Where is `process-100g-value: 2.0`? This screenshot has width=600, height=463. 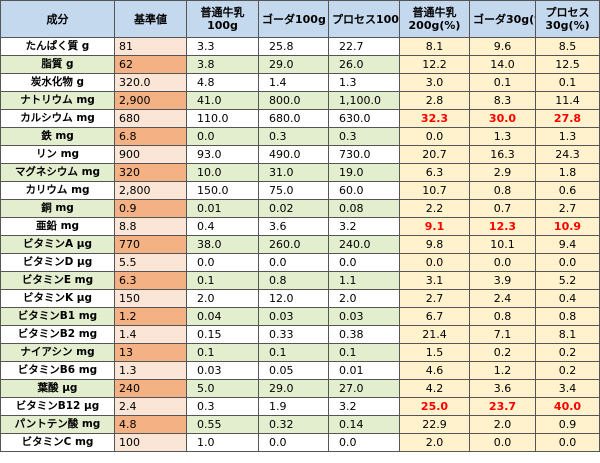
process-100g-value: 2.0 is located at coordinates (364, 298).